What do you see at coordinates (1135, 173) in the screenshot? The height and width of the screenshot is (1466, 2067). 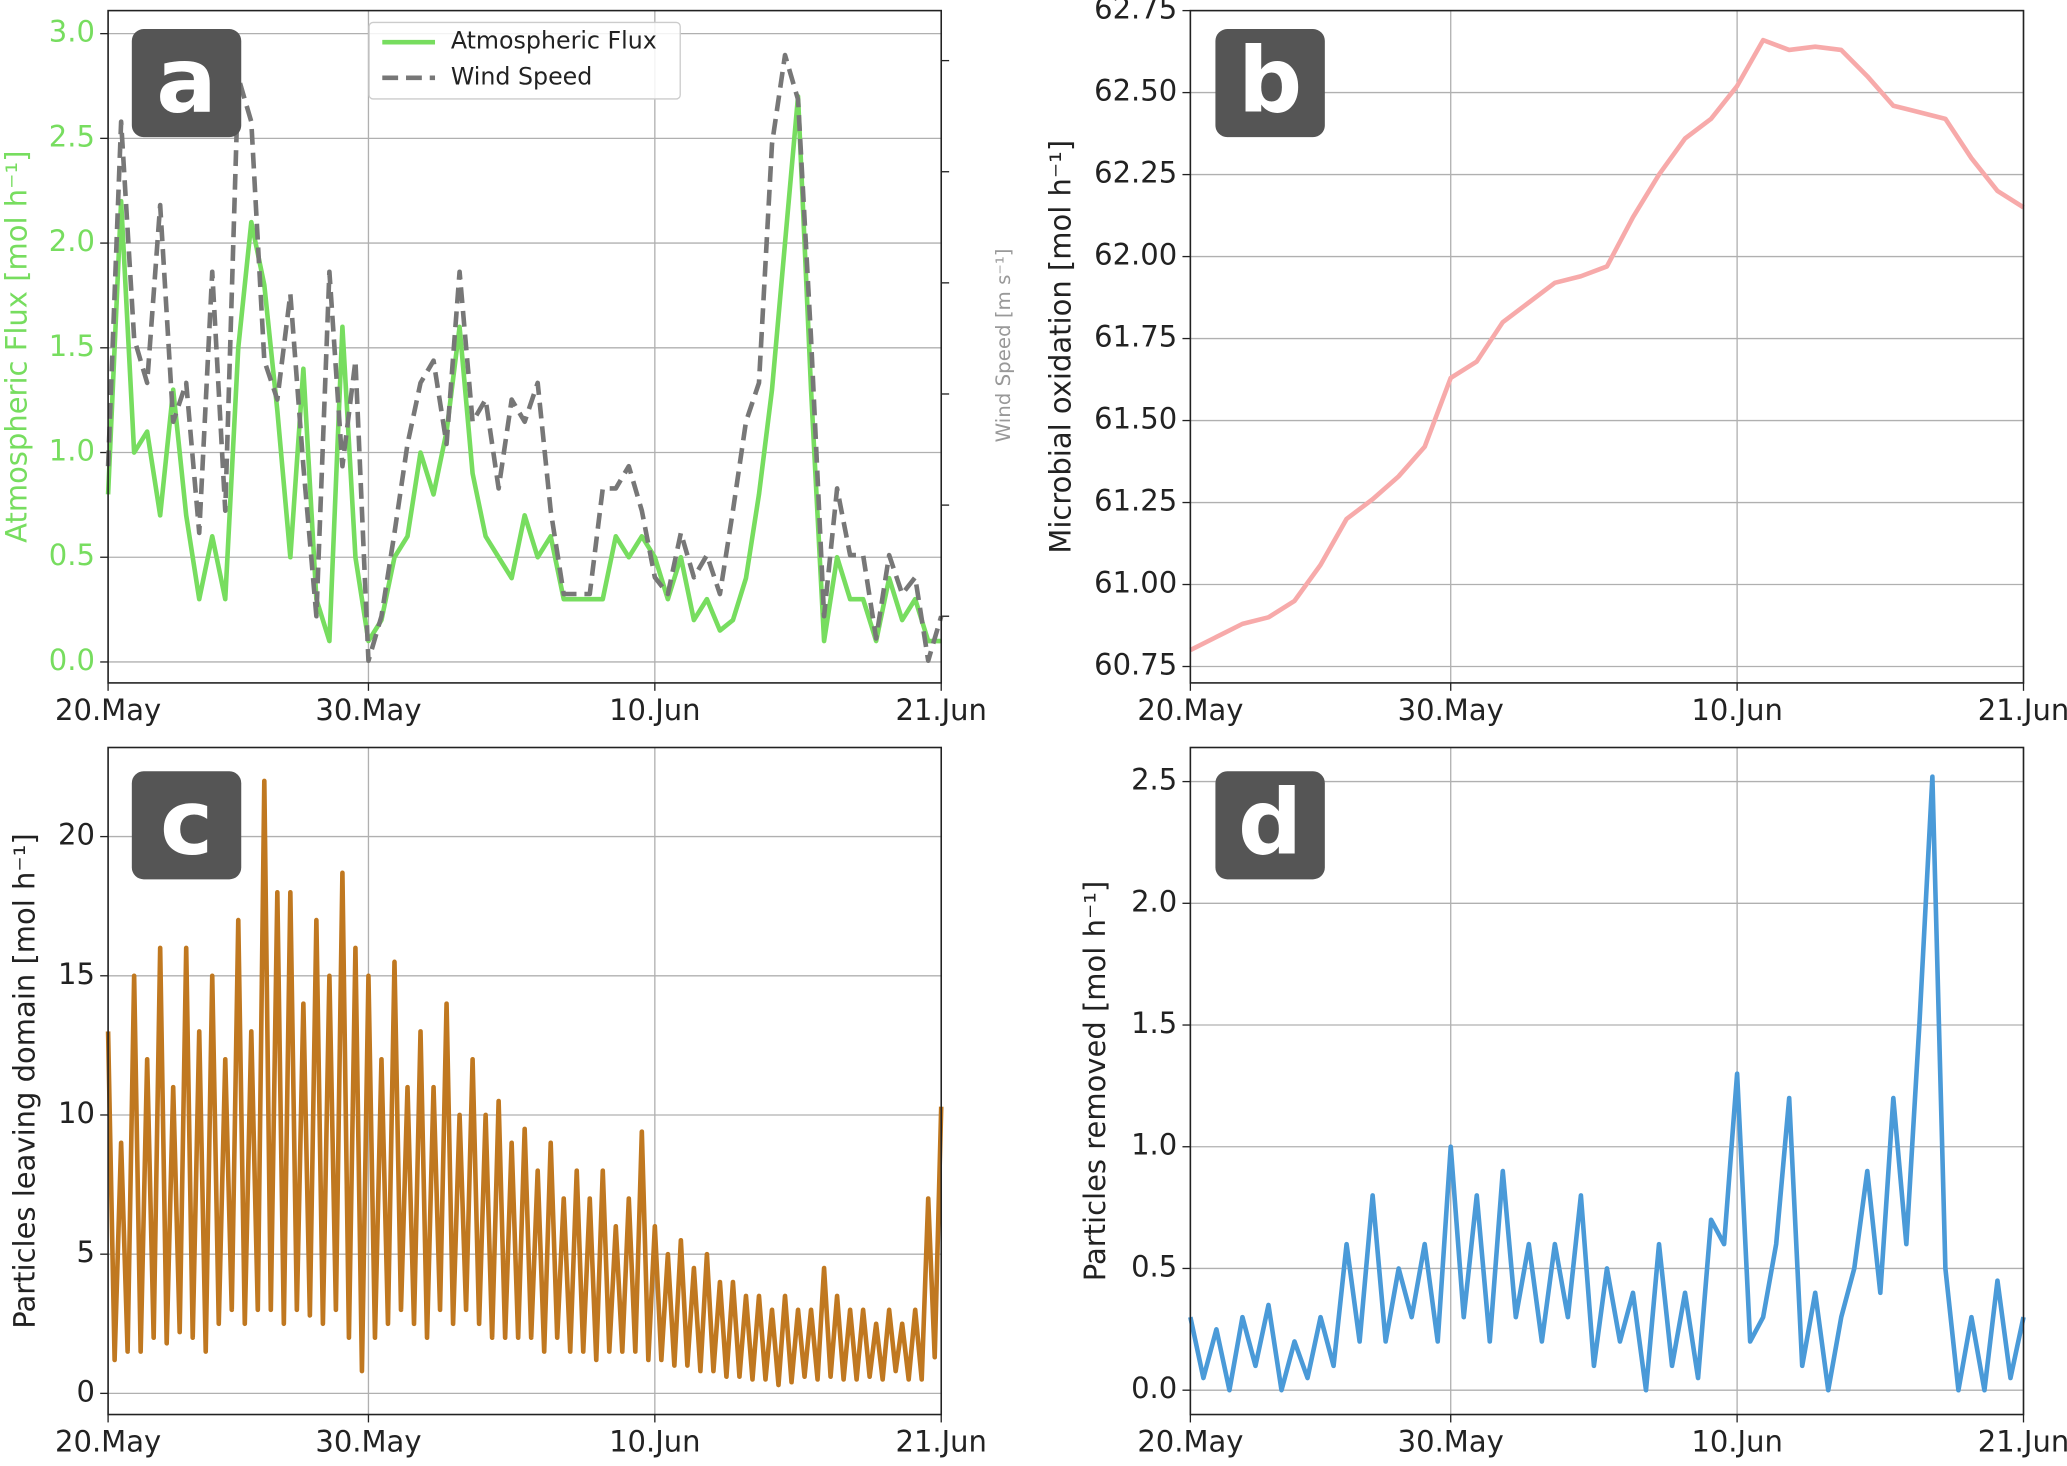 I see `y-tick-label: 62.25` at bounding box center [1135, 173].